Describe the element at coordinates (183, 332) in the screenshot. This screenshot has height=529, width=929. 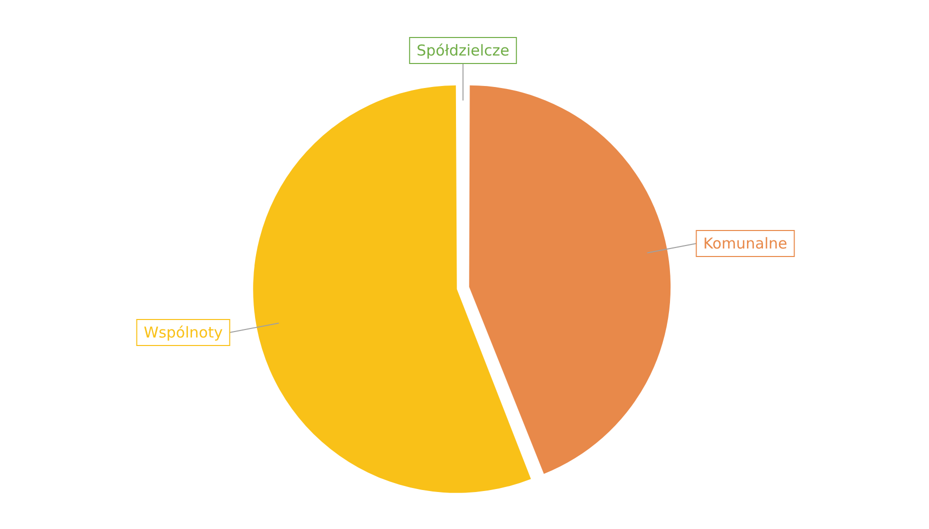
I see `slice-label: Wspólnoty` at that location.